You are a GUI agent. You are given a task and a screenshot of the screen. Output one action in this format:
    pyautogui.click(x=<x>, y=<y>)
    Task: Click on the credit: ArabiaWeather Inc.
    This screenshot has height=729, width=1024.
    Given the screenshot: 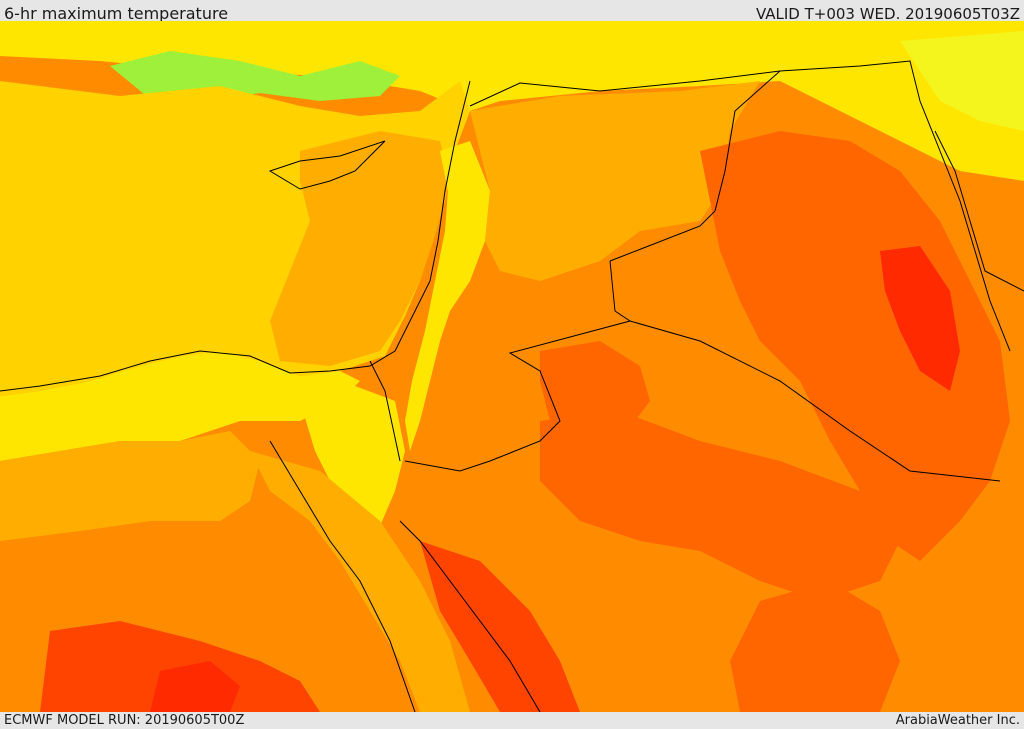 What is the action you would take?
    pyautogui.click(x=957, y=720)
    